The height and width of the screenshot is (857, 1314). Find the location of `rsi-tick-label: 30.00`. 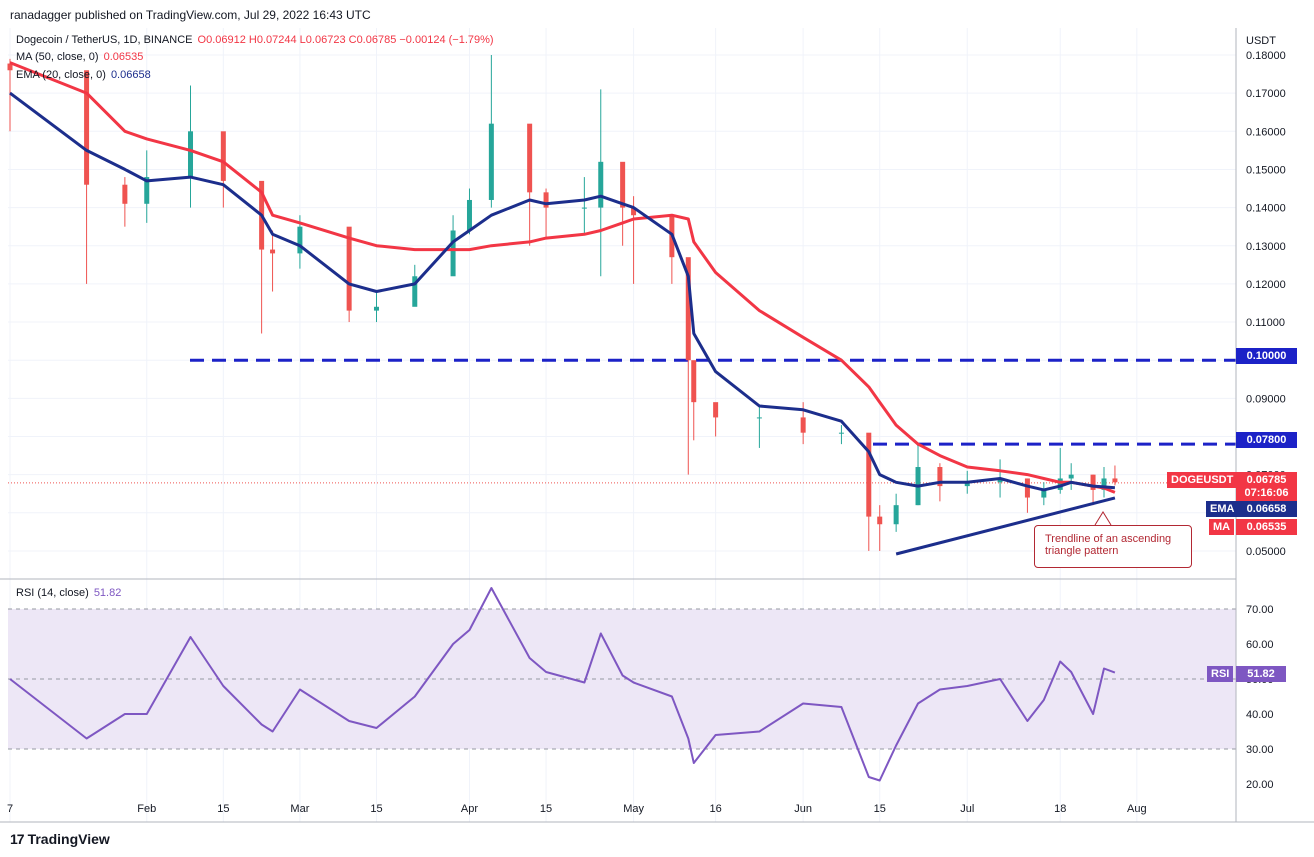

rsi-tick-label: 30.00 is located at coordinates (1260, 750).